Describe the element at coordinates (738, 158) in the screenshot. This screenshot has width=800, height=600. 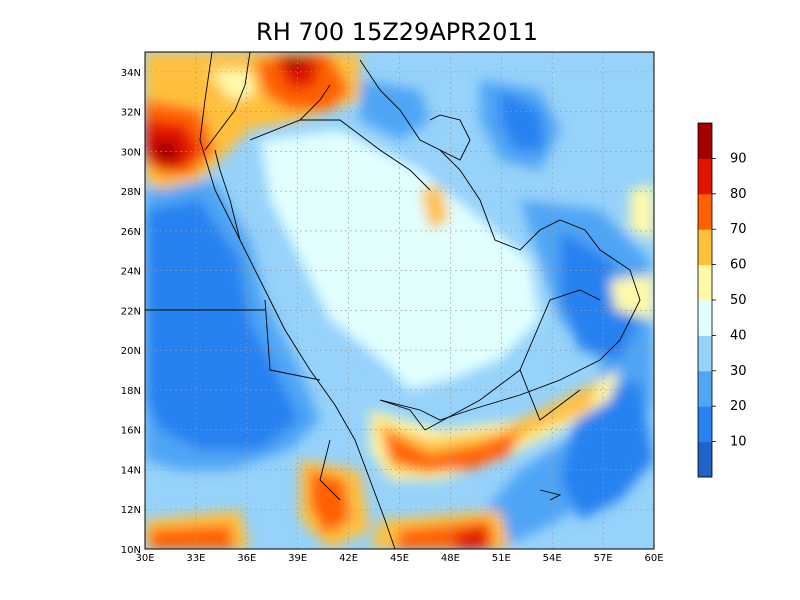
I see `colorbar-label: 90` at that location.